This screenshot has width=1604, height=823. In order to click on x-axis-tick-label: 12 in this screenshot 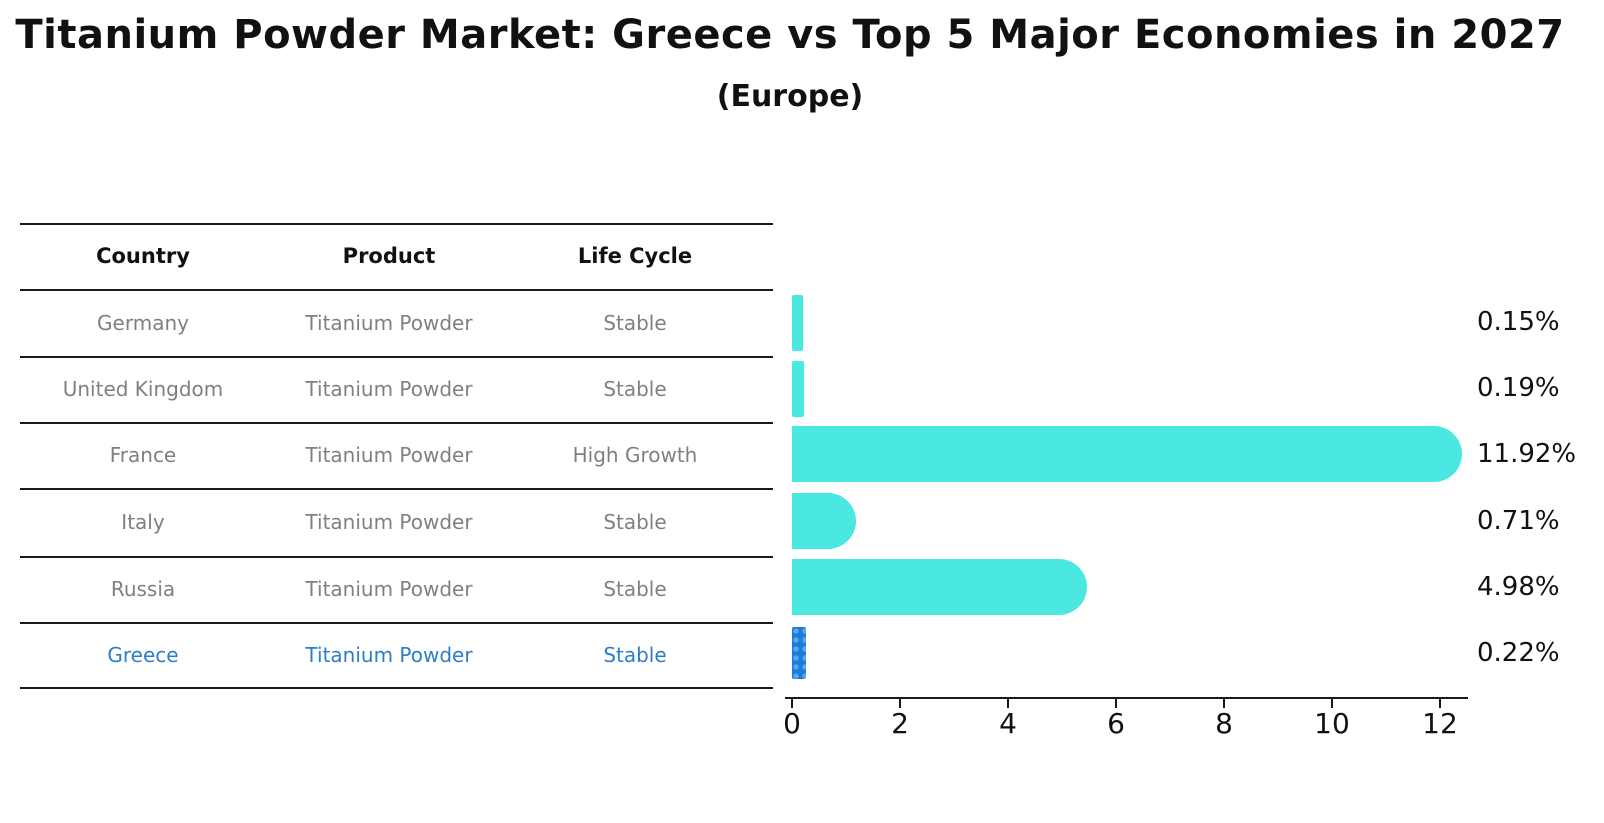, I will do `click(1440, 723)`.